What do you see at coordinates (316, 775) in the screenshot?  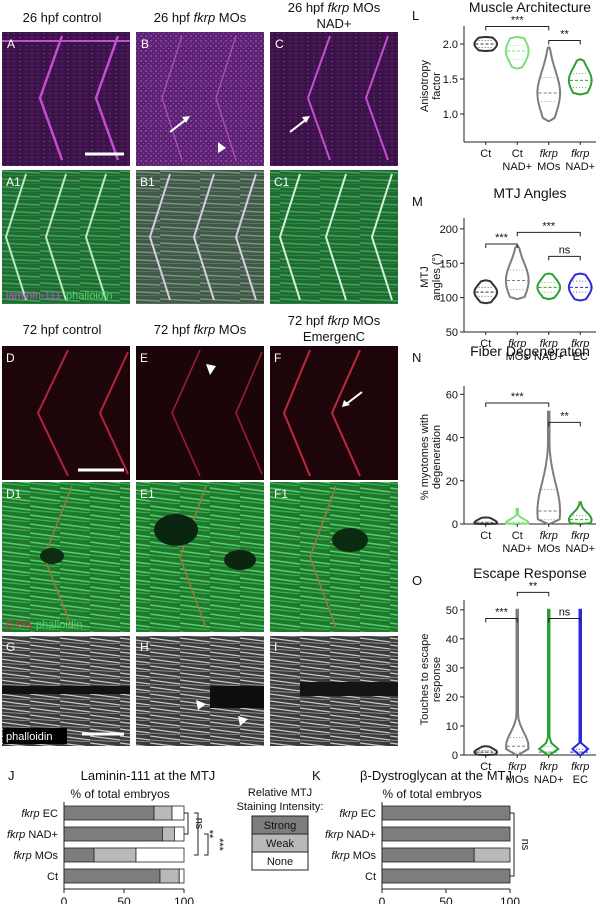 I see `panel-label-K: K` at bounding box center [316, 775].